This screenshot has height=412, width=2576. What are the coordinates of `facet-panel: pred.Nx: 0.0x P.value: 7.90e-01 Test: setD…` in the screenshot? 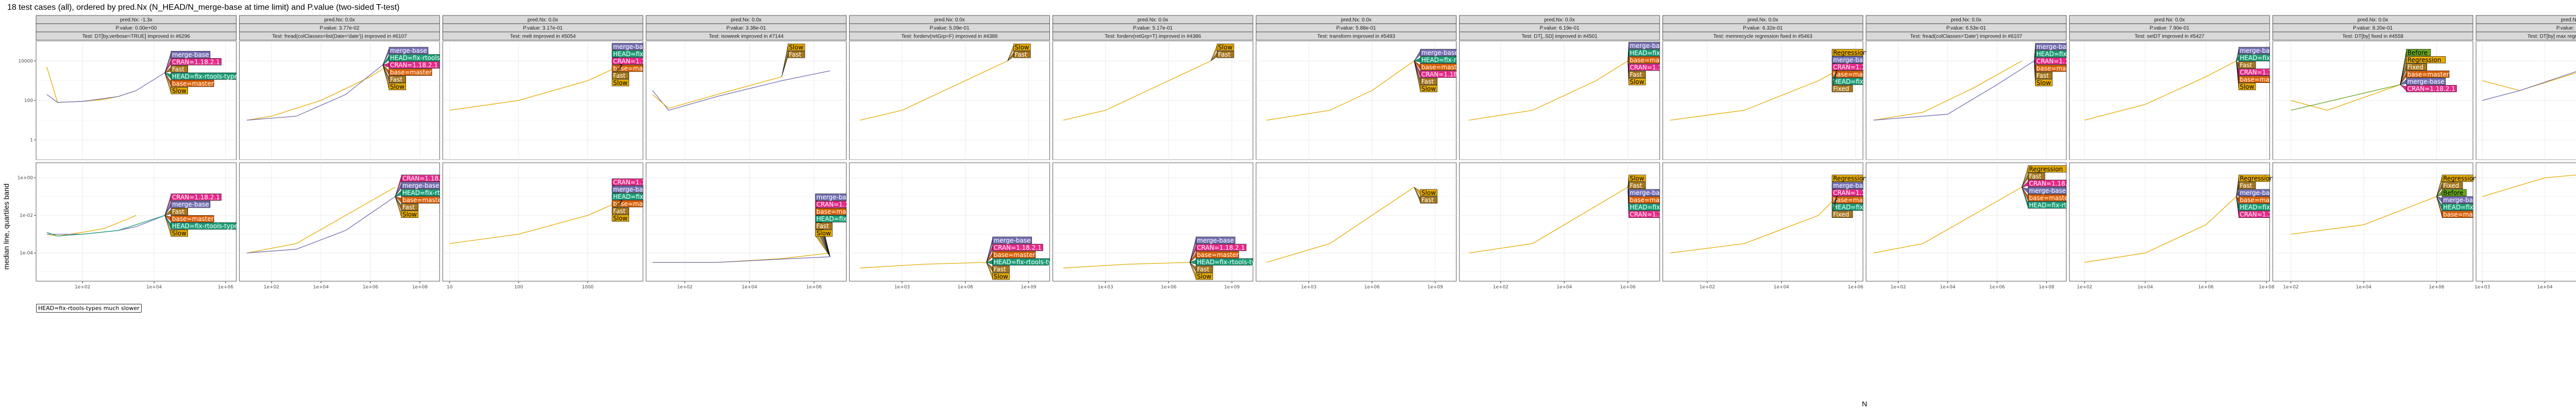 It's located at (2189, 152).